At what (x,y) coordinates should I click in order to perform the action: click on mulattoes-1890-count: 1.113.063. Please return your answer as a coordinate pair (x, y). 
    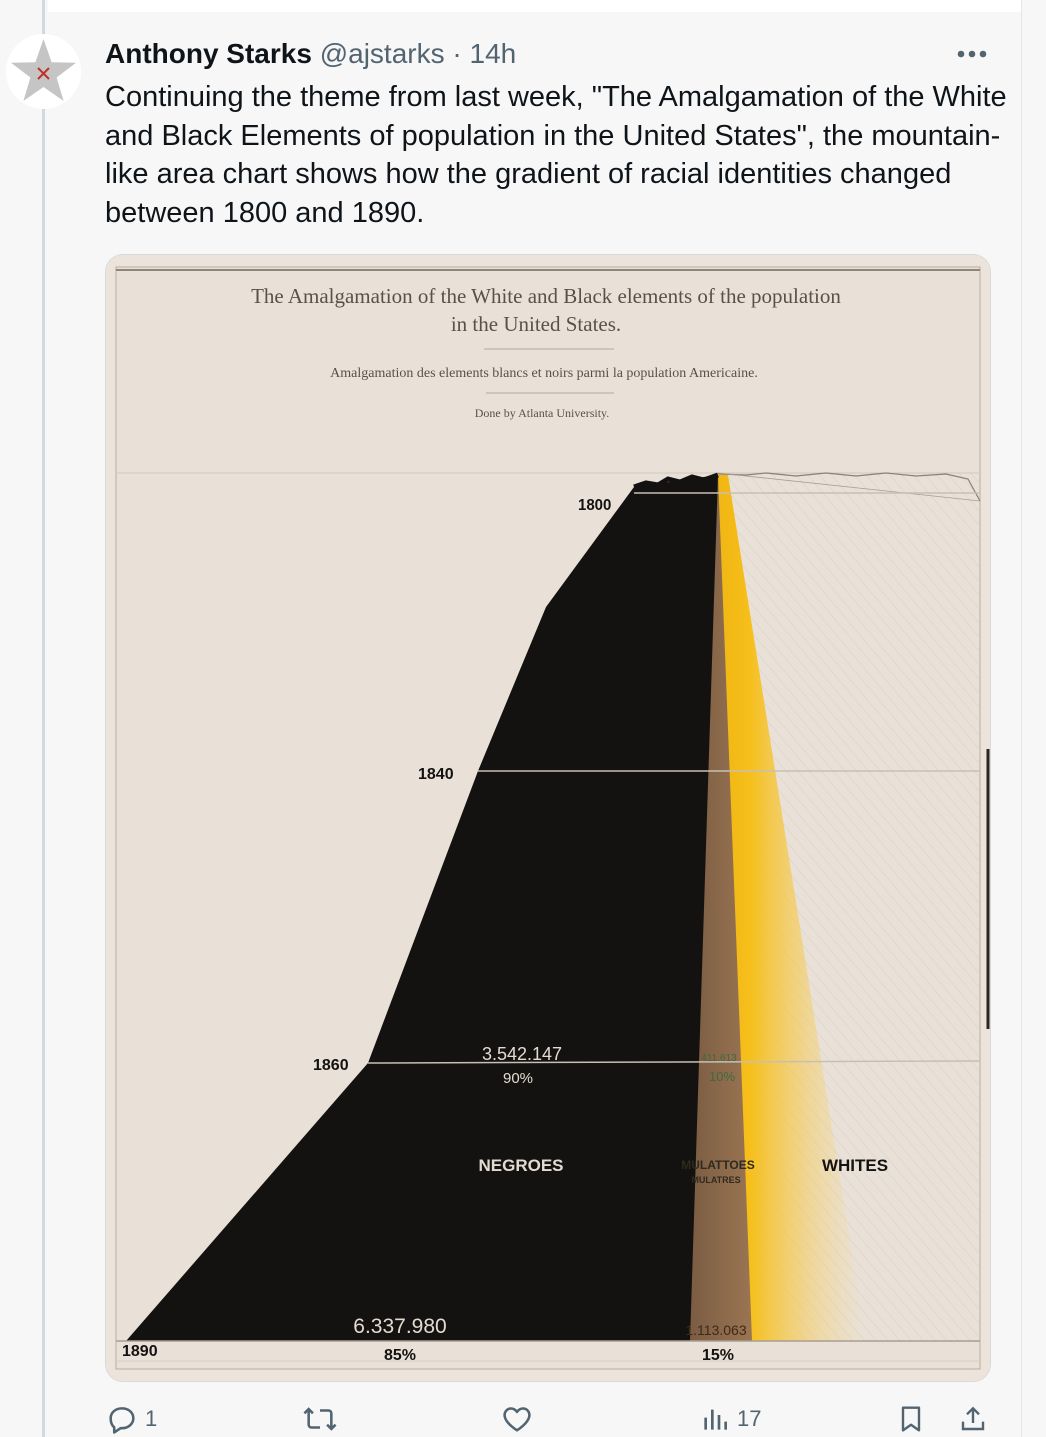
    Looking at the image, I should click on (715, 1330).